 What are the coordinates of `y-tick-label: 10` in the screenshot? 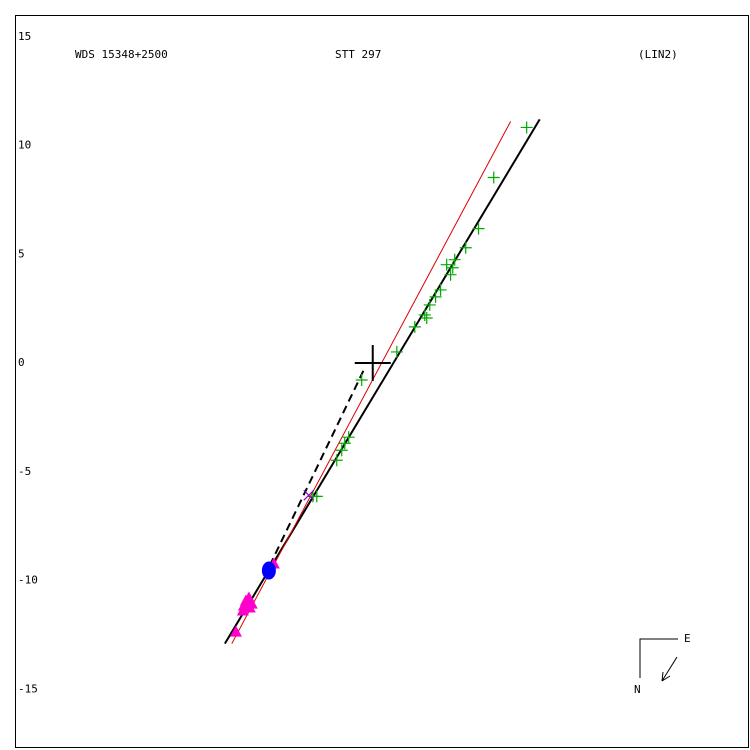 It's located at (24, 145).